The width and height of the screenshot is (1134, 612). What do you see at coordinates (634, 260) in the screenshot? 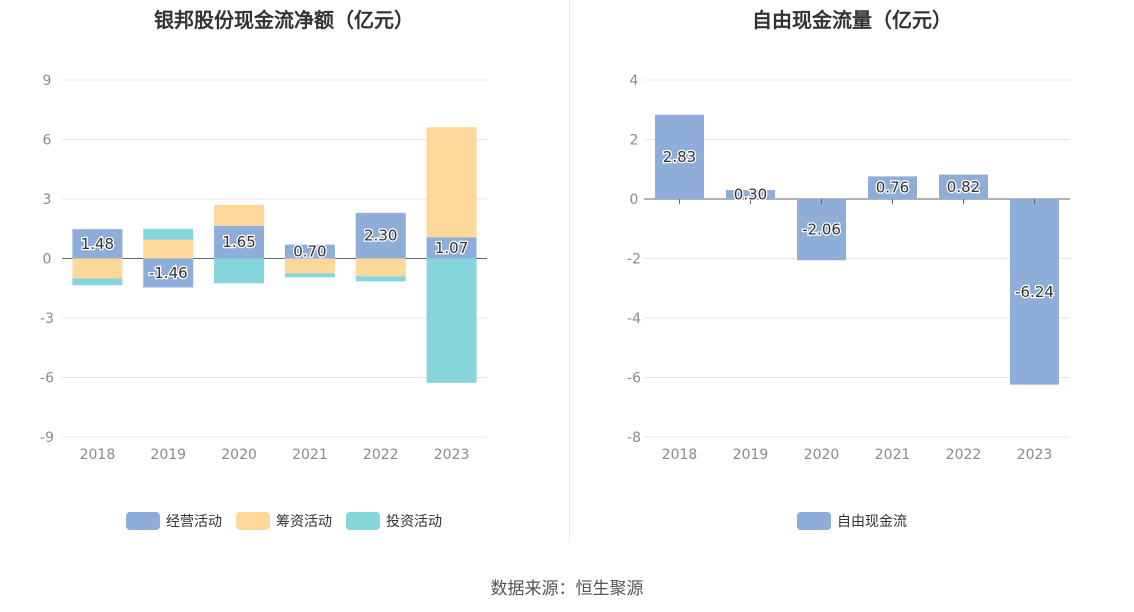
I see `y-tick-label: -2` at bounding box center [634, 260].